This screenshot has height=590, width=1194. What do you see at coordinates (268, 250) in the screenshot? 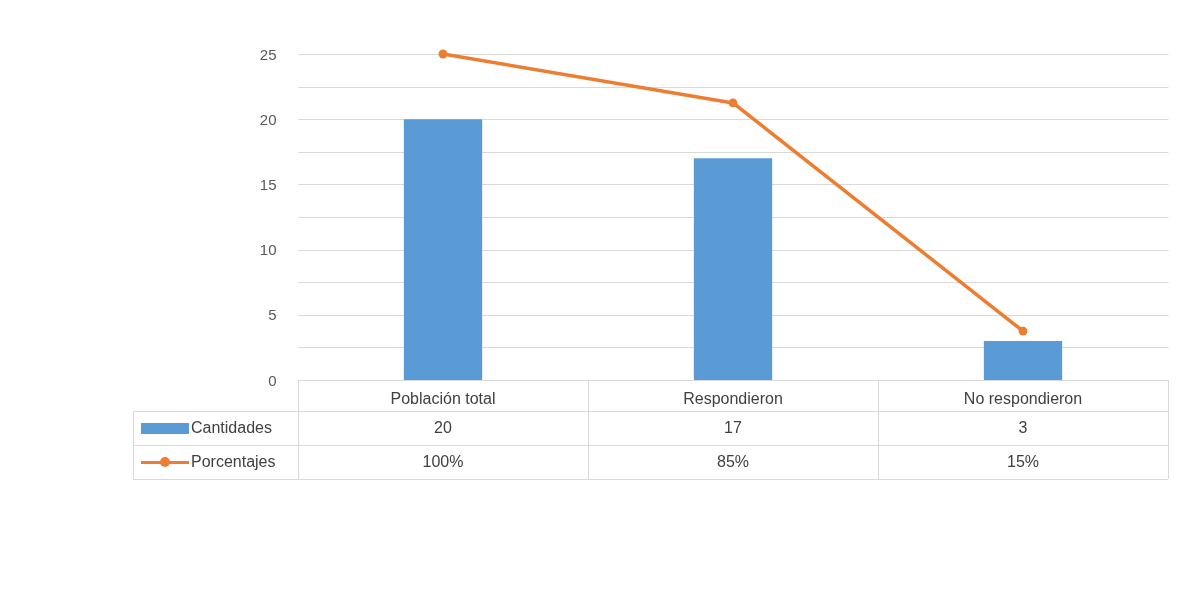
I see `y-tick-label: 10` at bounding box center [268, 250].